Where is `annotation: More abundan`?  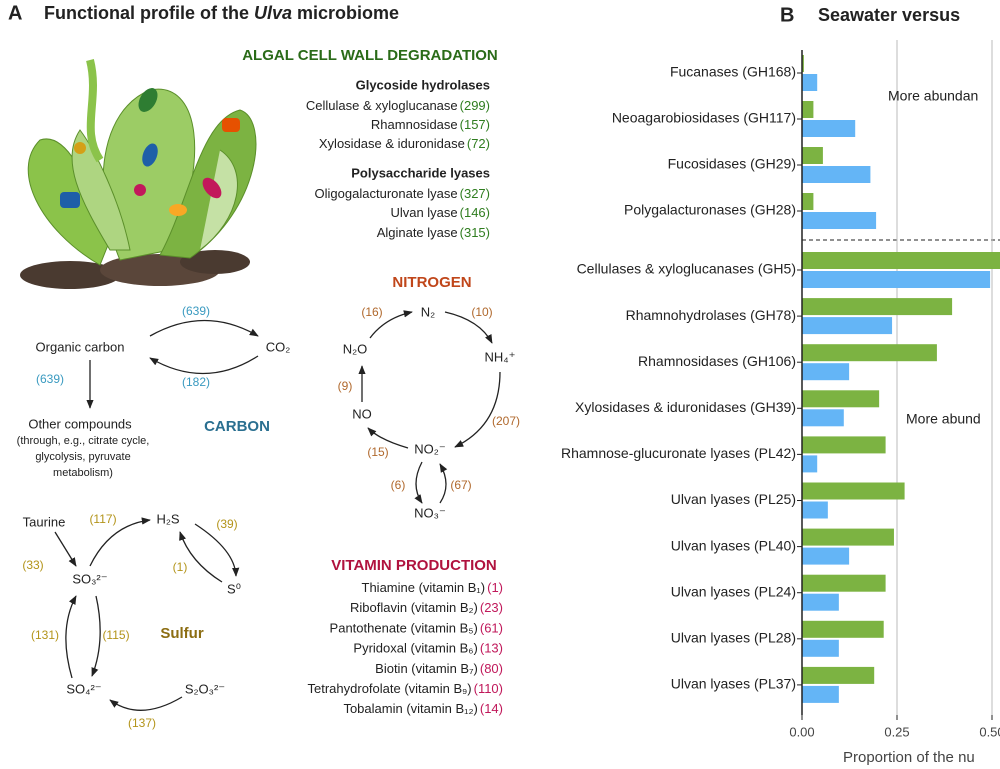
annotation: More abundan is located at coordinates (933, 96).